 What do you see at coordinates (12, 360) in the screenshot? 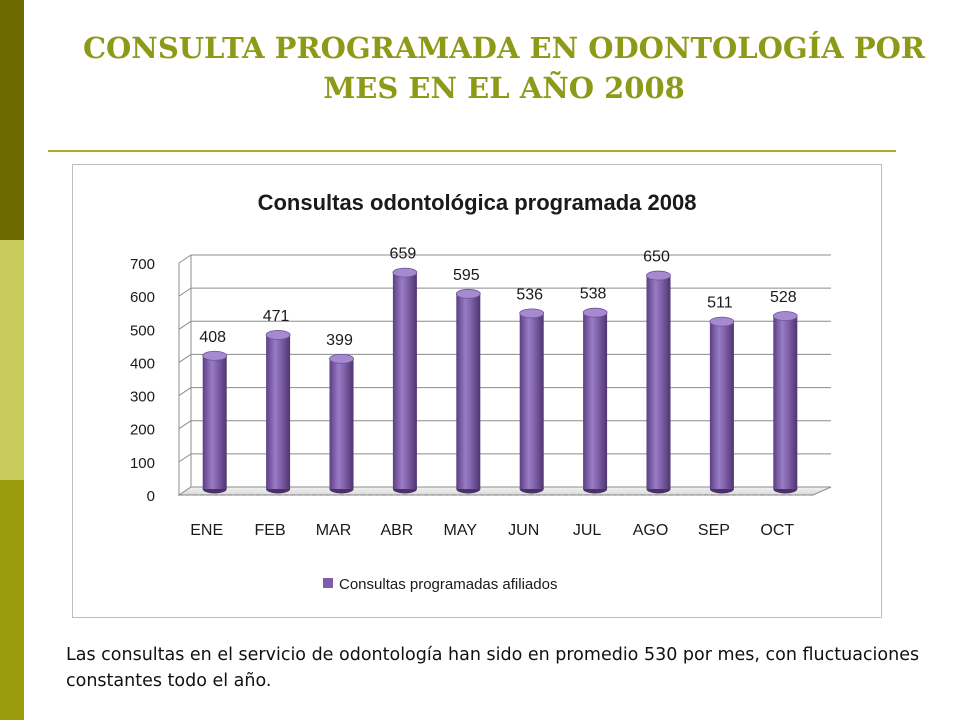
I see `side-bar-middle` at bounding box center [12, 360].